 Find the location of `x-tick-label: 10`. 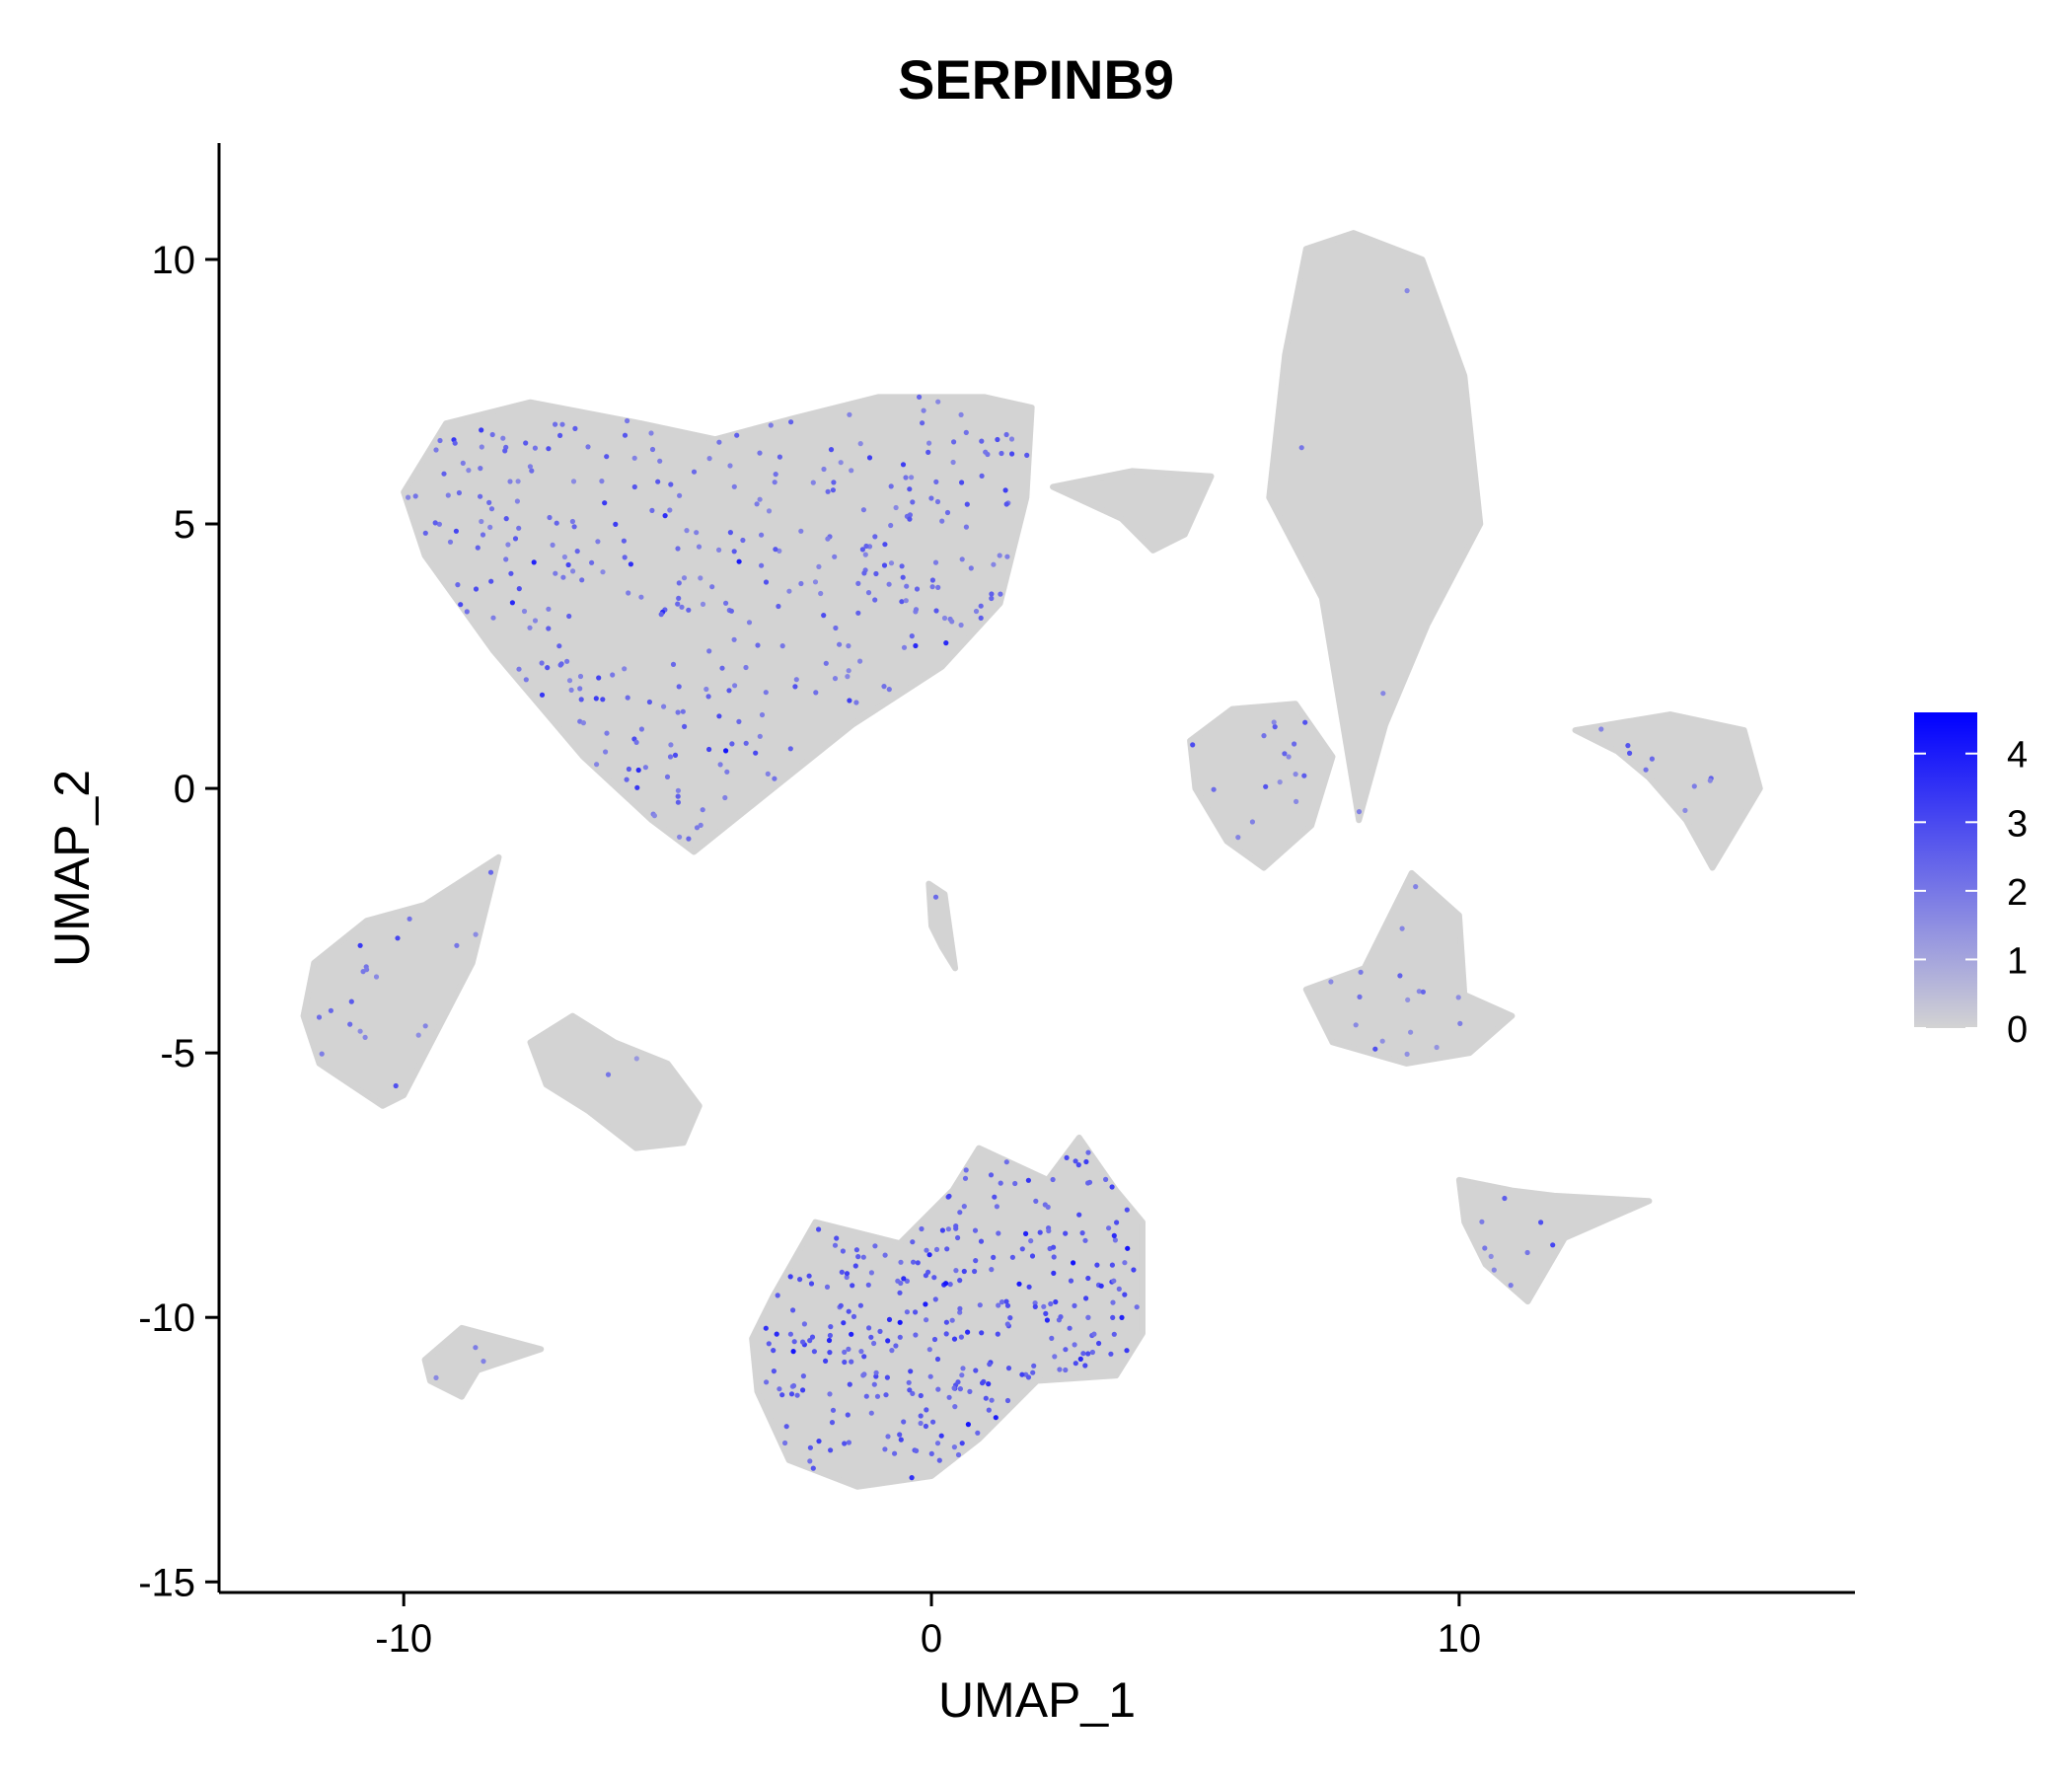

x-tick-label: 10 is located at coordinates (1460, 1639).